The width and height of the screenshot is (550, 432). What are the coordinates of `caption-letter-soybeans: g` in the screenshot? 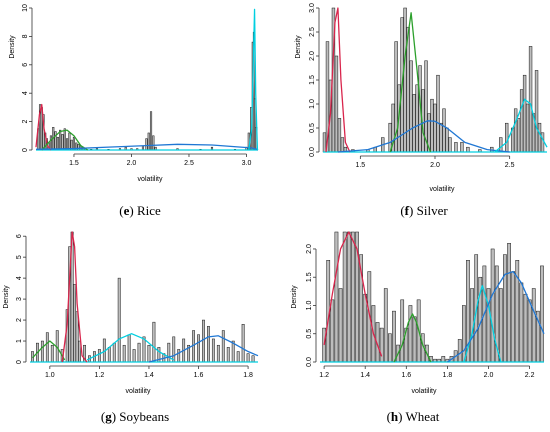 It's located at (108, 416).